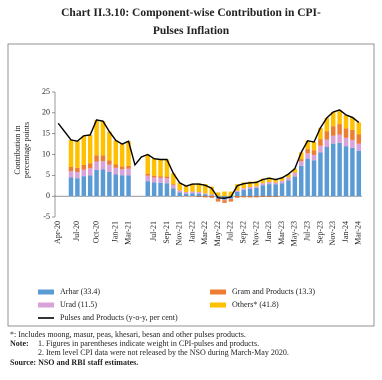 This screenshot has width=382, height=380. What do you see at coordinates (119, 317) in the screenshot?
I see `legend-label: Pulses and Products (y-o-y, per cent)` at bounding box center [119, 317].